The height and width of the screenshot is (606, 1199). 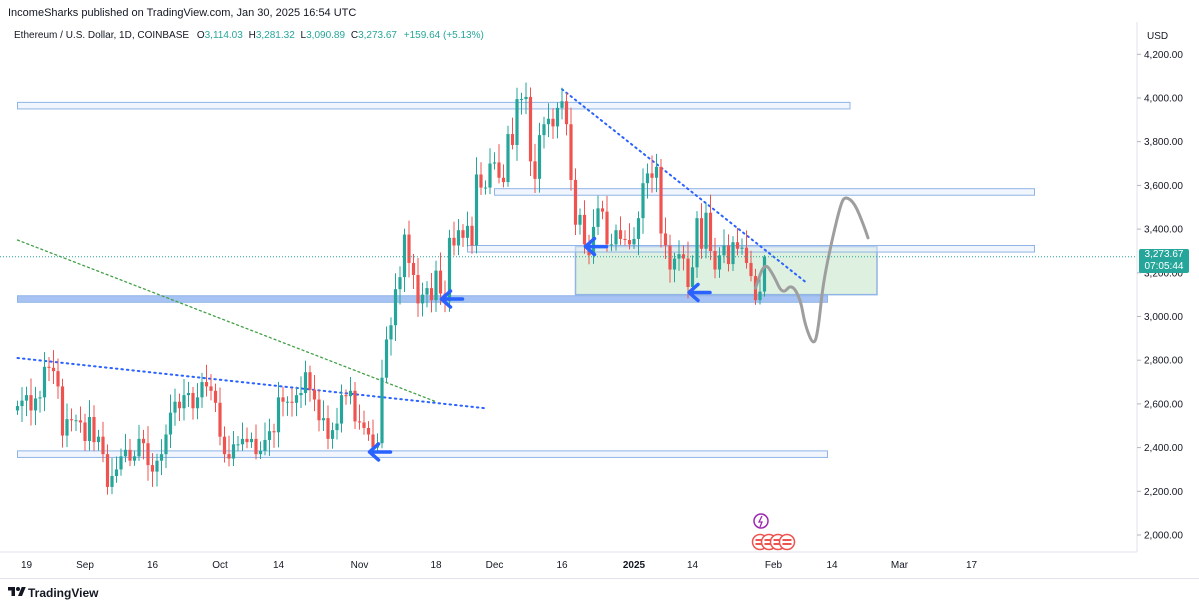 What do you see at coordinates (787, 540) in the screenshot?
I see `flag-stripe` at bounding box center [787, 540].